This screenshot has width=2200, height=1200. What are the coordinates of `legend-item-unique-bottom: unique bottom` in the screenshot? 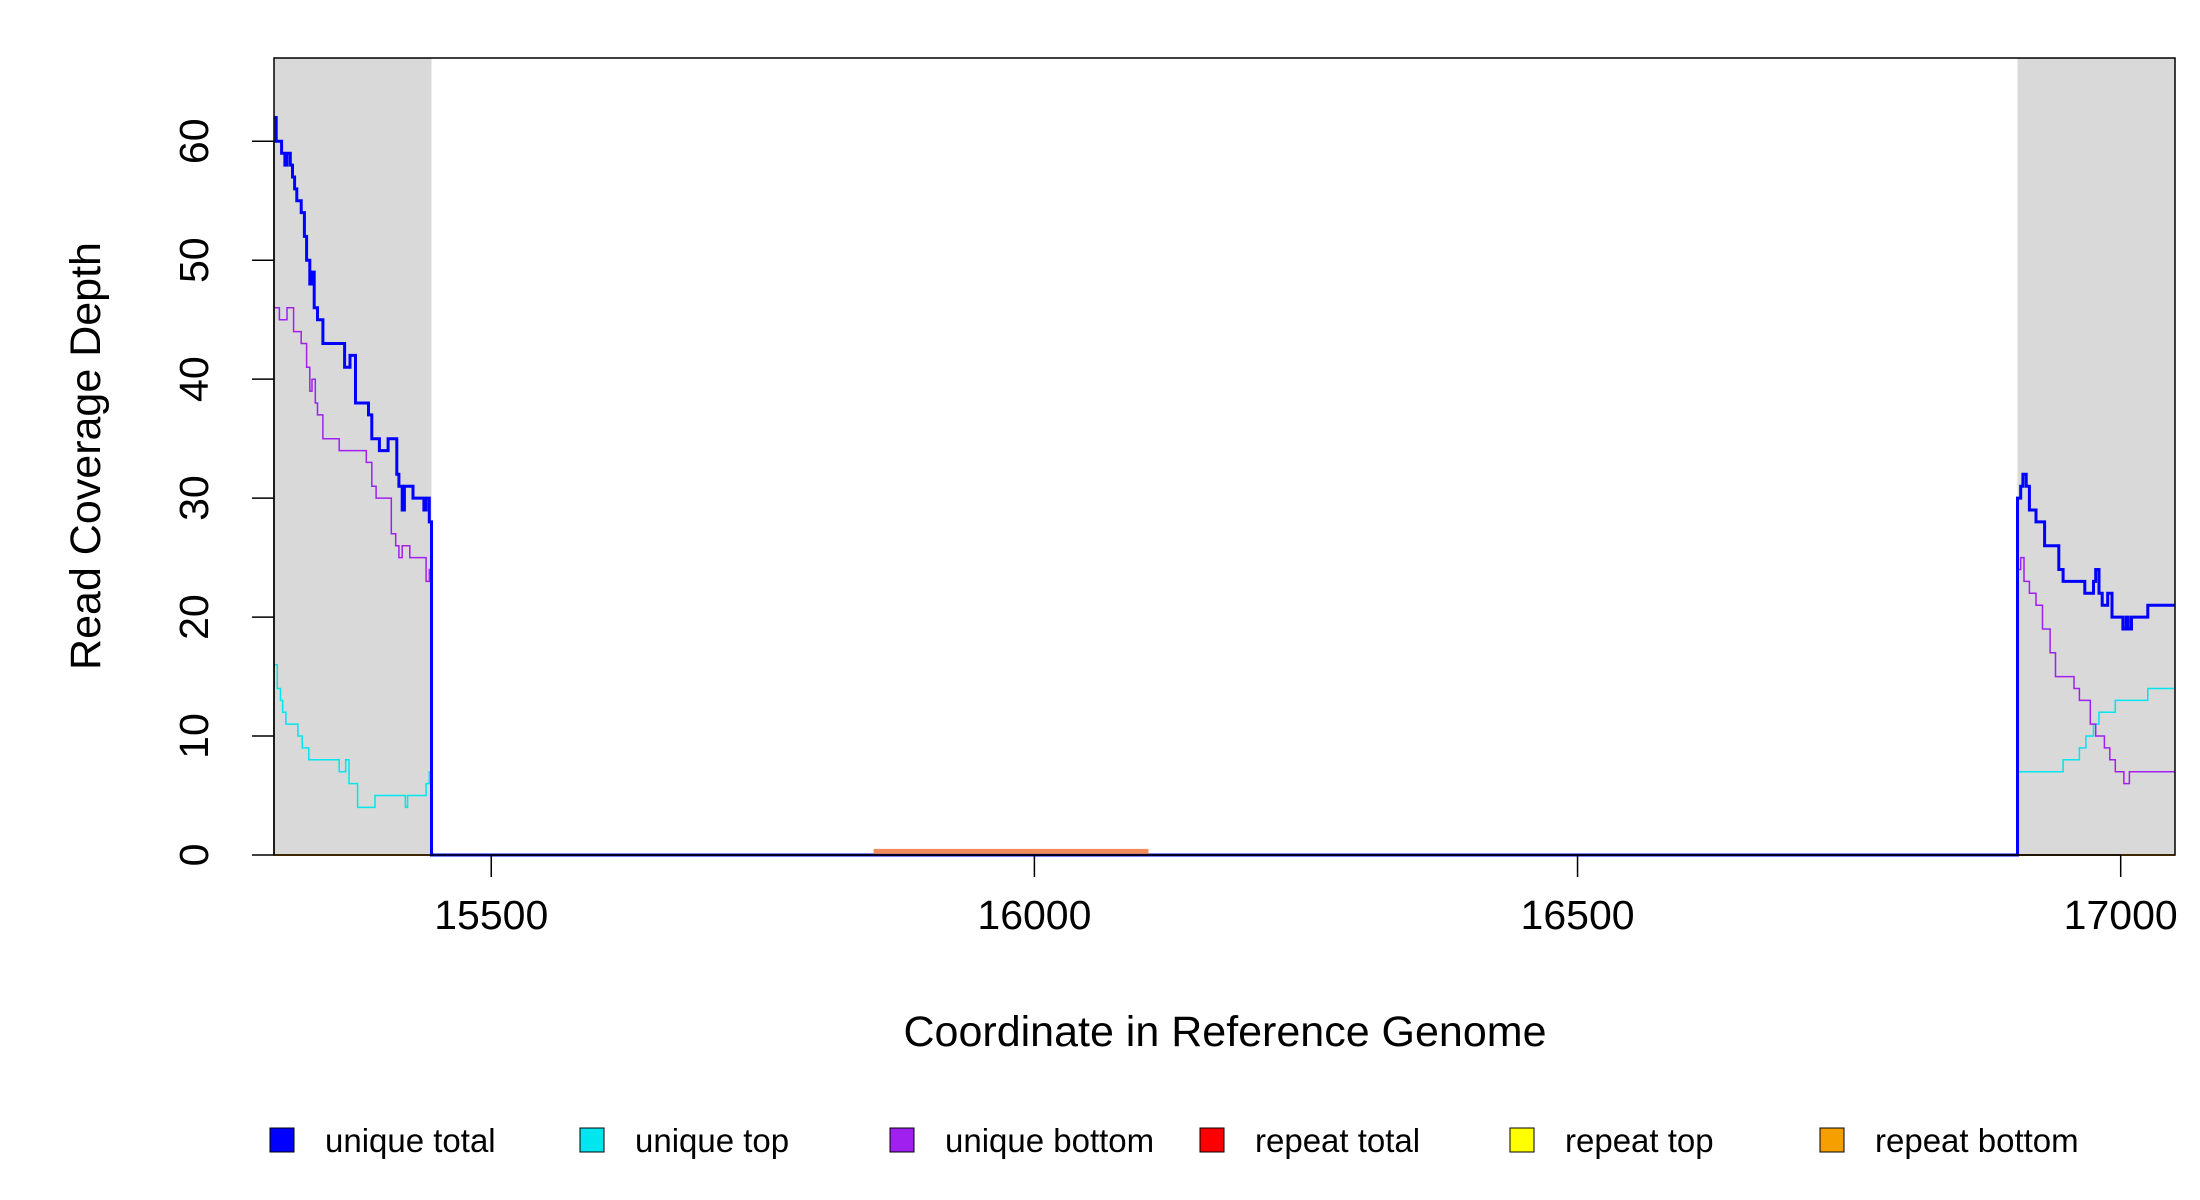 It's located at (1021, 1140).